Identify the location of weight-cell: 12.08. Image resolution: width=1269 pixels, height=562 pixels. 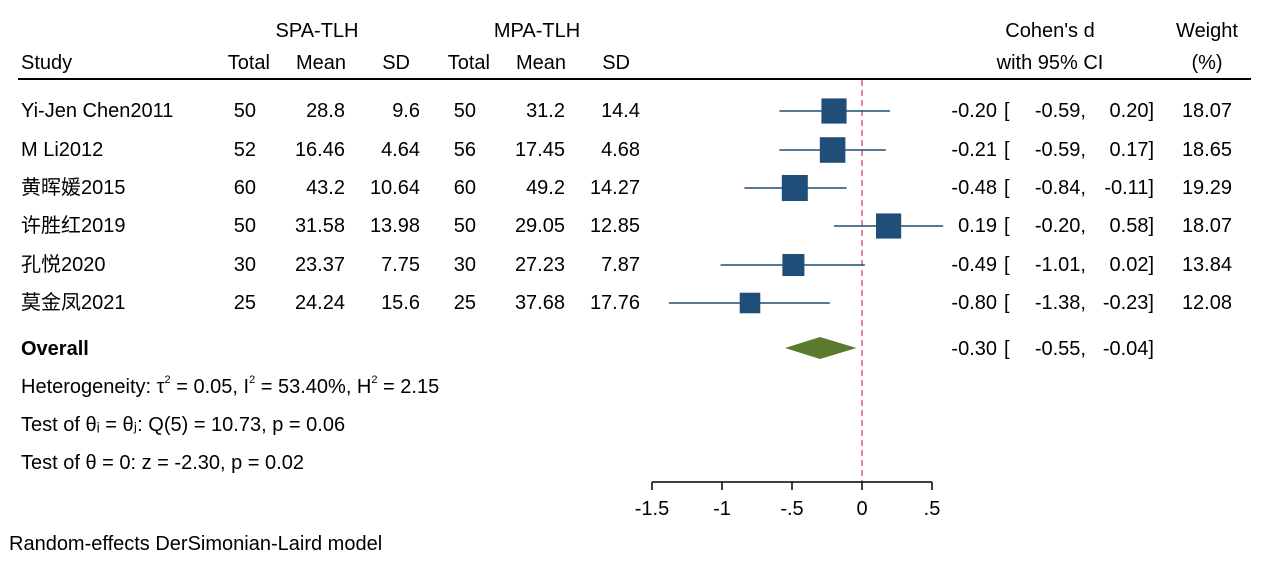
(1206, 303).